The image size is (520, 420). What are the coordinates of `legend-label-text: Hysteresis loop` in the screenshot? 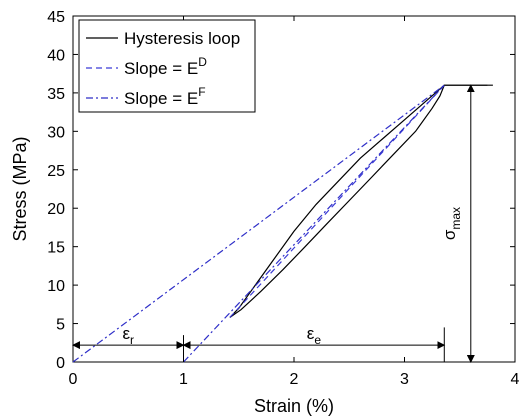 It's located at (182, 38).